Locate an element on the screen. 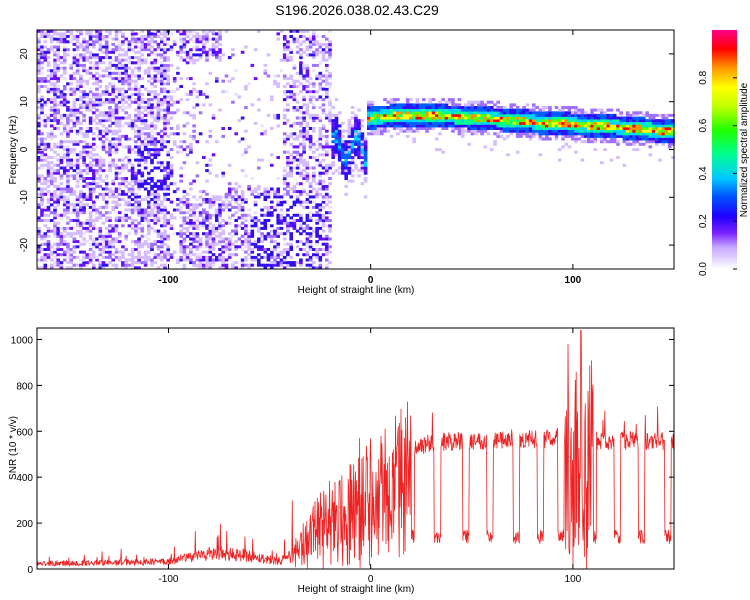  y-tick-label: -10 is located at coordinates (24, 197).